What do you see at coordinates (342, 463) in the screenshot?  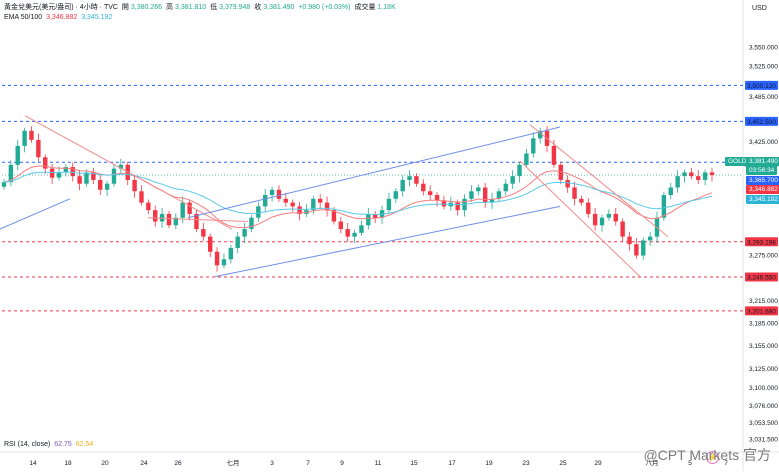 I see `x-tick-label: 9` at bounding box center [342, 463].